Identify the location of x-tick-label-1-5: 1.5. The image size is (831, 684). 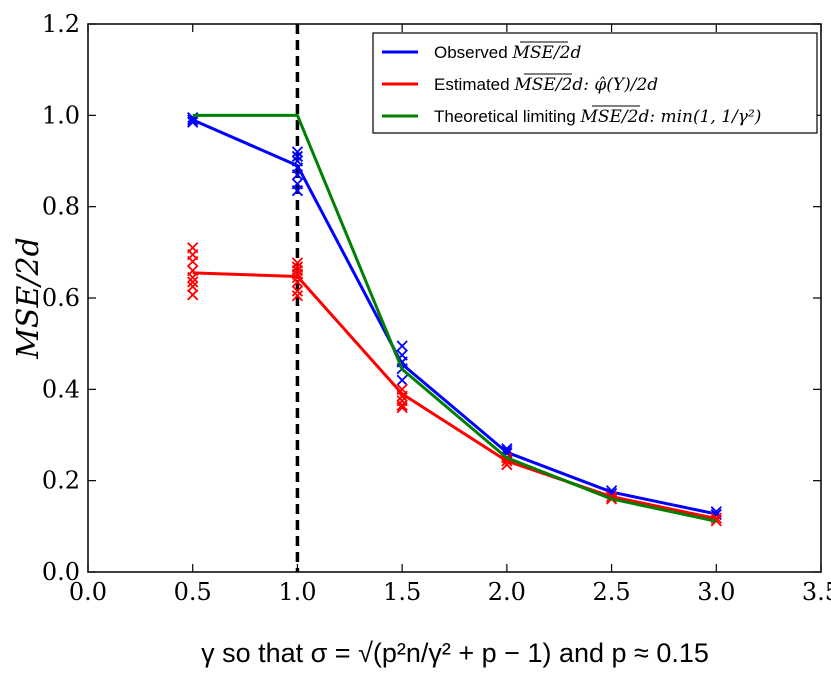
(402, 592).